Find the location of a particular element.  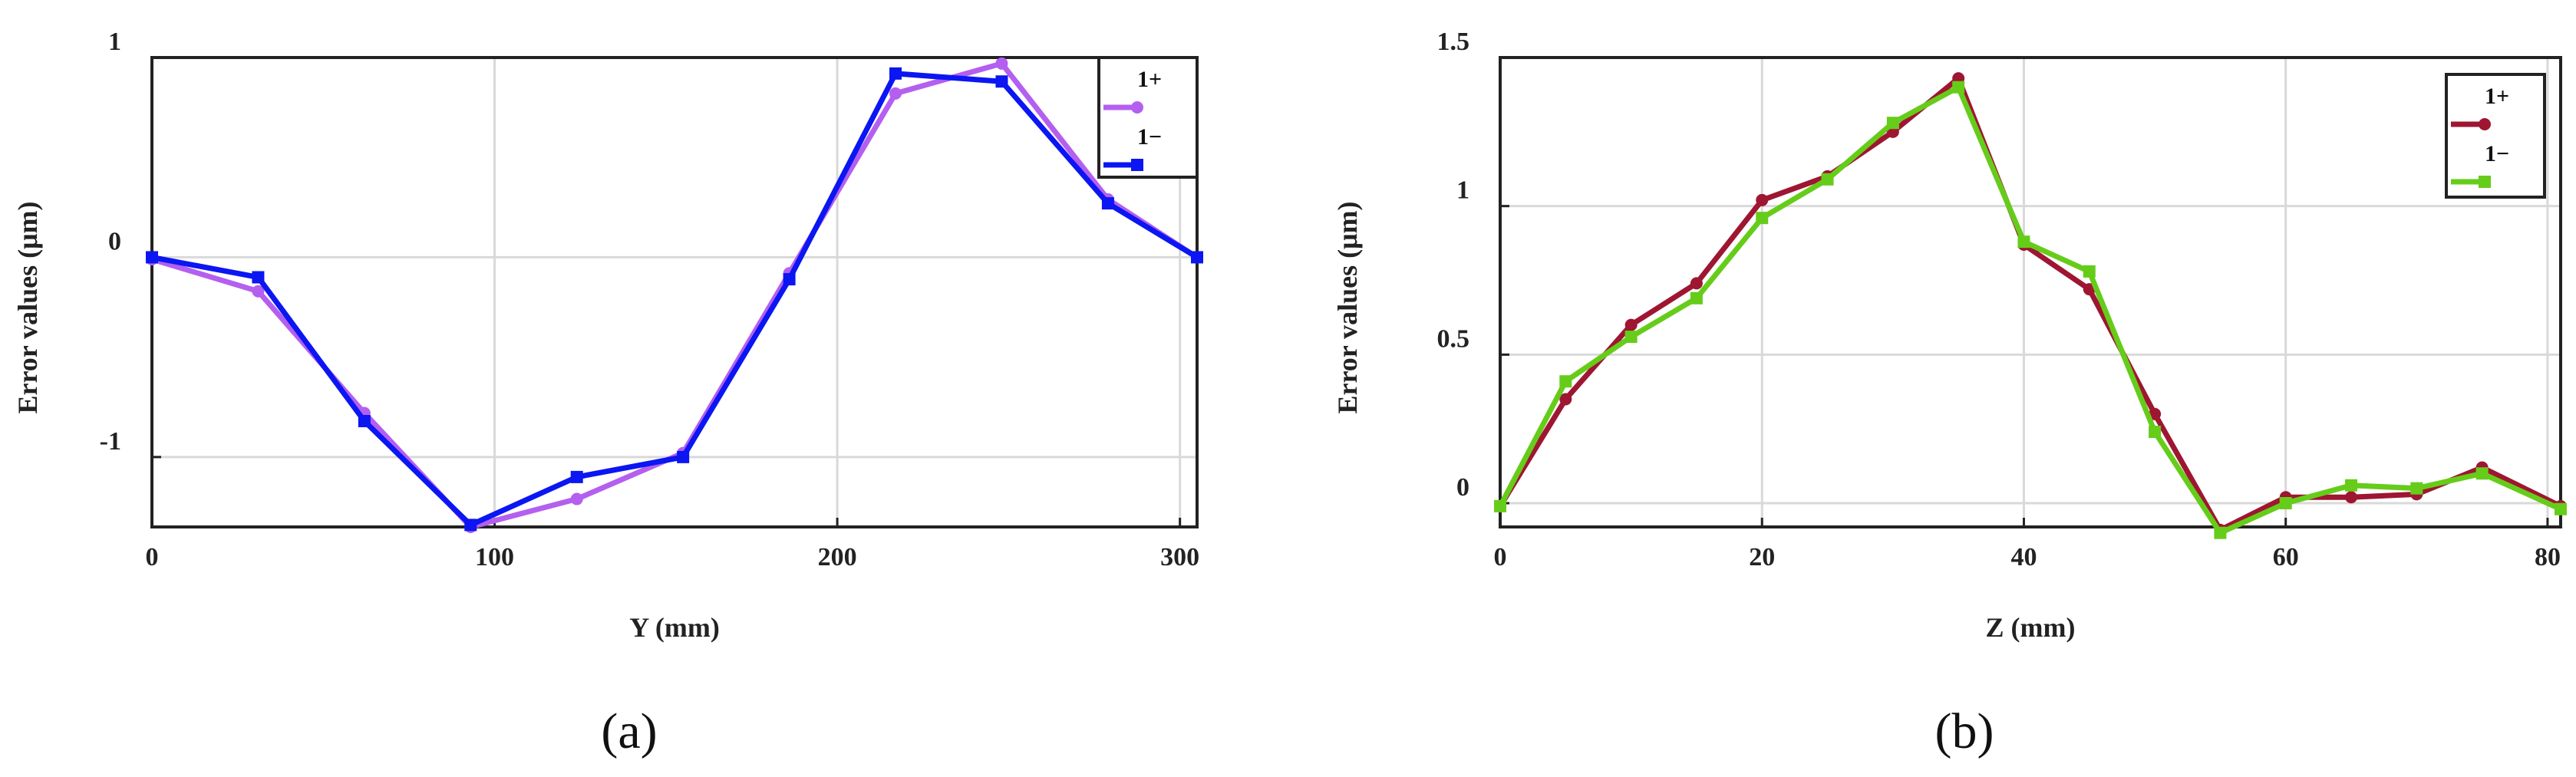

x-tick-label: 200 is located at coordinates (838, 557).